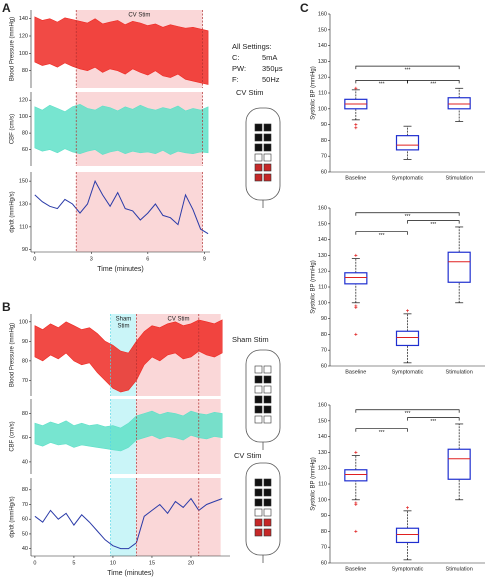 This screenshot has height=578, width=489. What do you see at coordinates (13, 129) in the screenshot?
I see `y-axis-label: CBF (cm/s)` at bounding box center [13, 129].